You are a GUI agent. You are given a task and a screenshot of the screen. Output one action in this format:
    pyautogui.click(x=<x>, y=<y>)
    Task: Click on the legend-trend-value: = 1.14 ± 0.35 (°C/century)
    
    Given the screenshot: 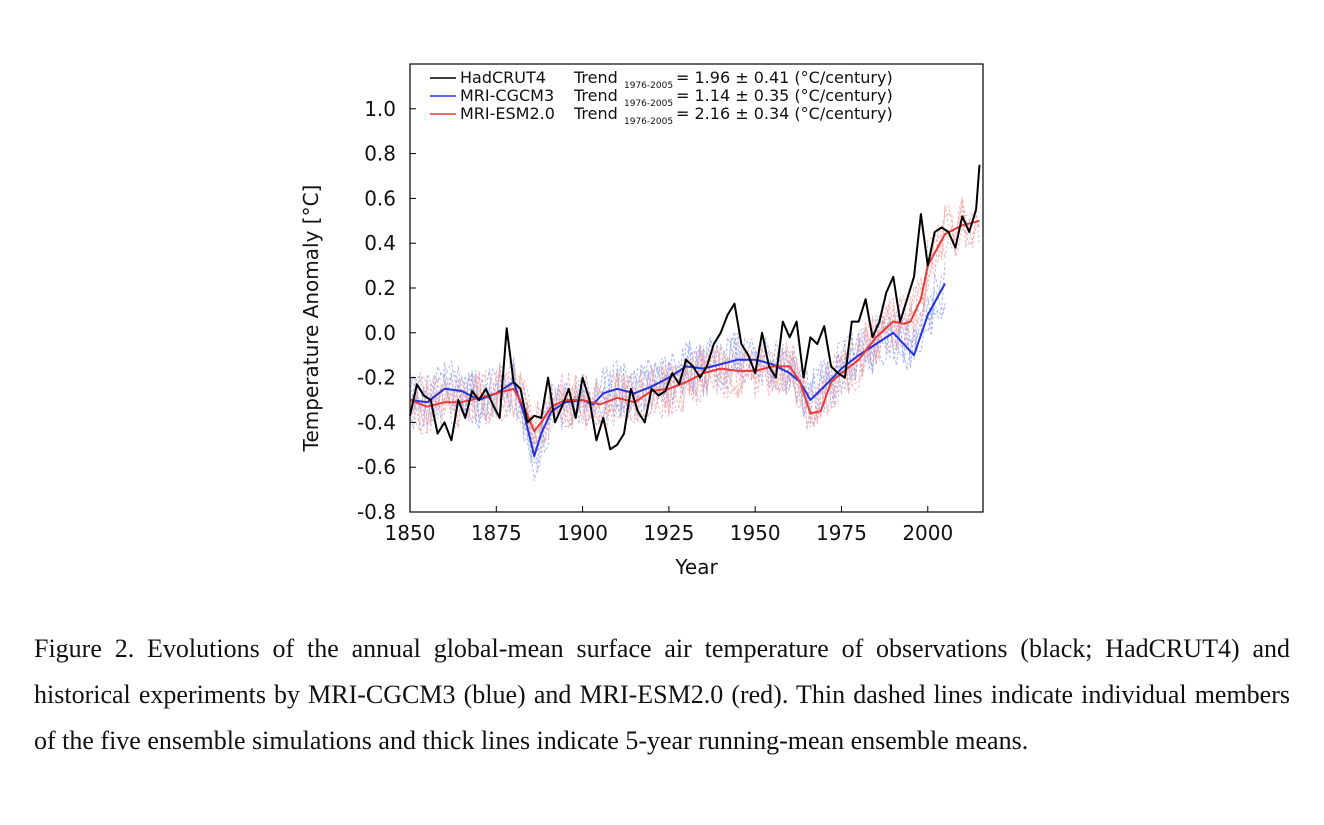 What is the action you would take?
    pyautogui.click(x=784, y=95)
    